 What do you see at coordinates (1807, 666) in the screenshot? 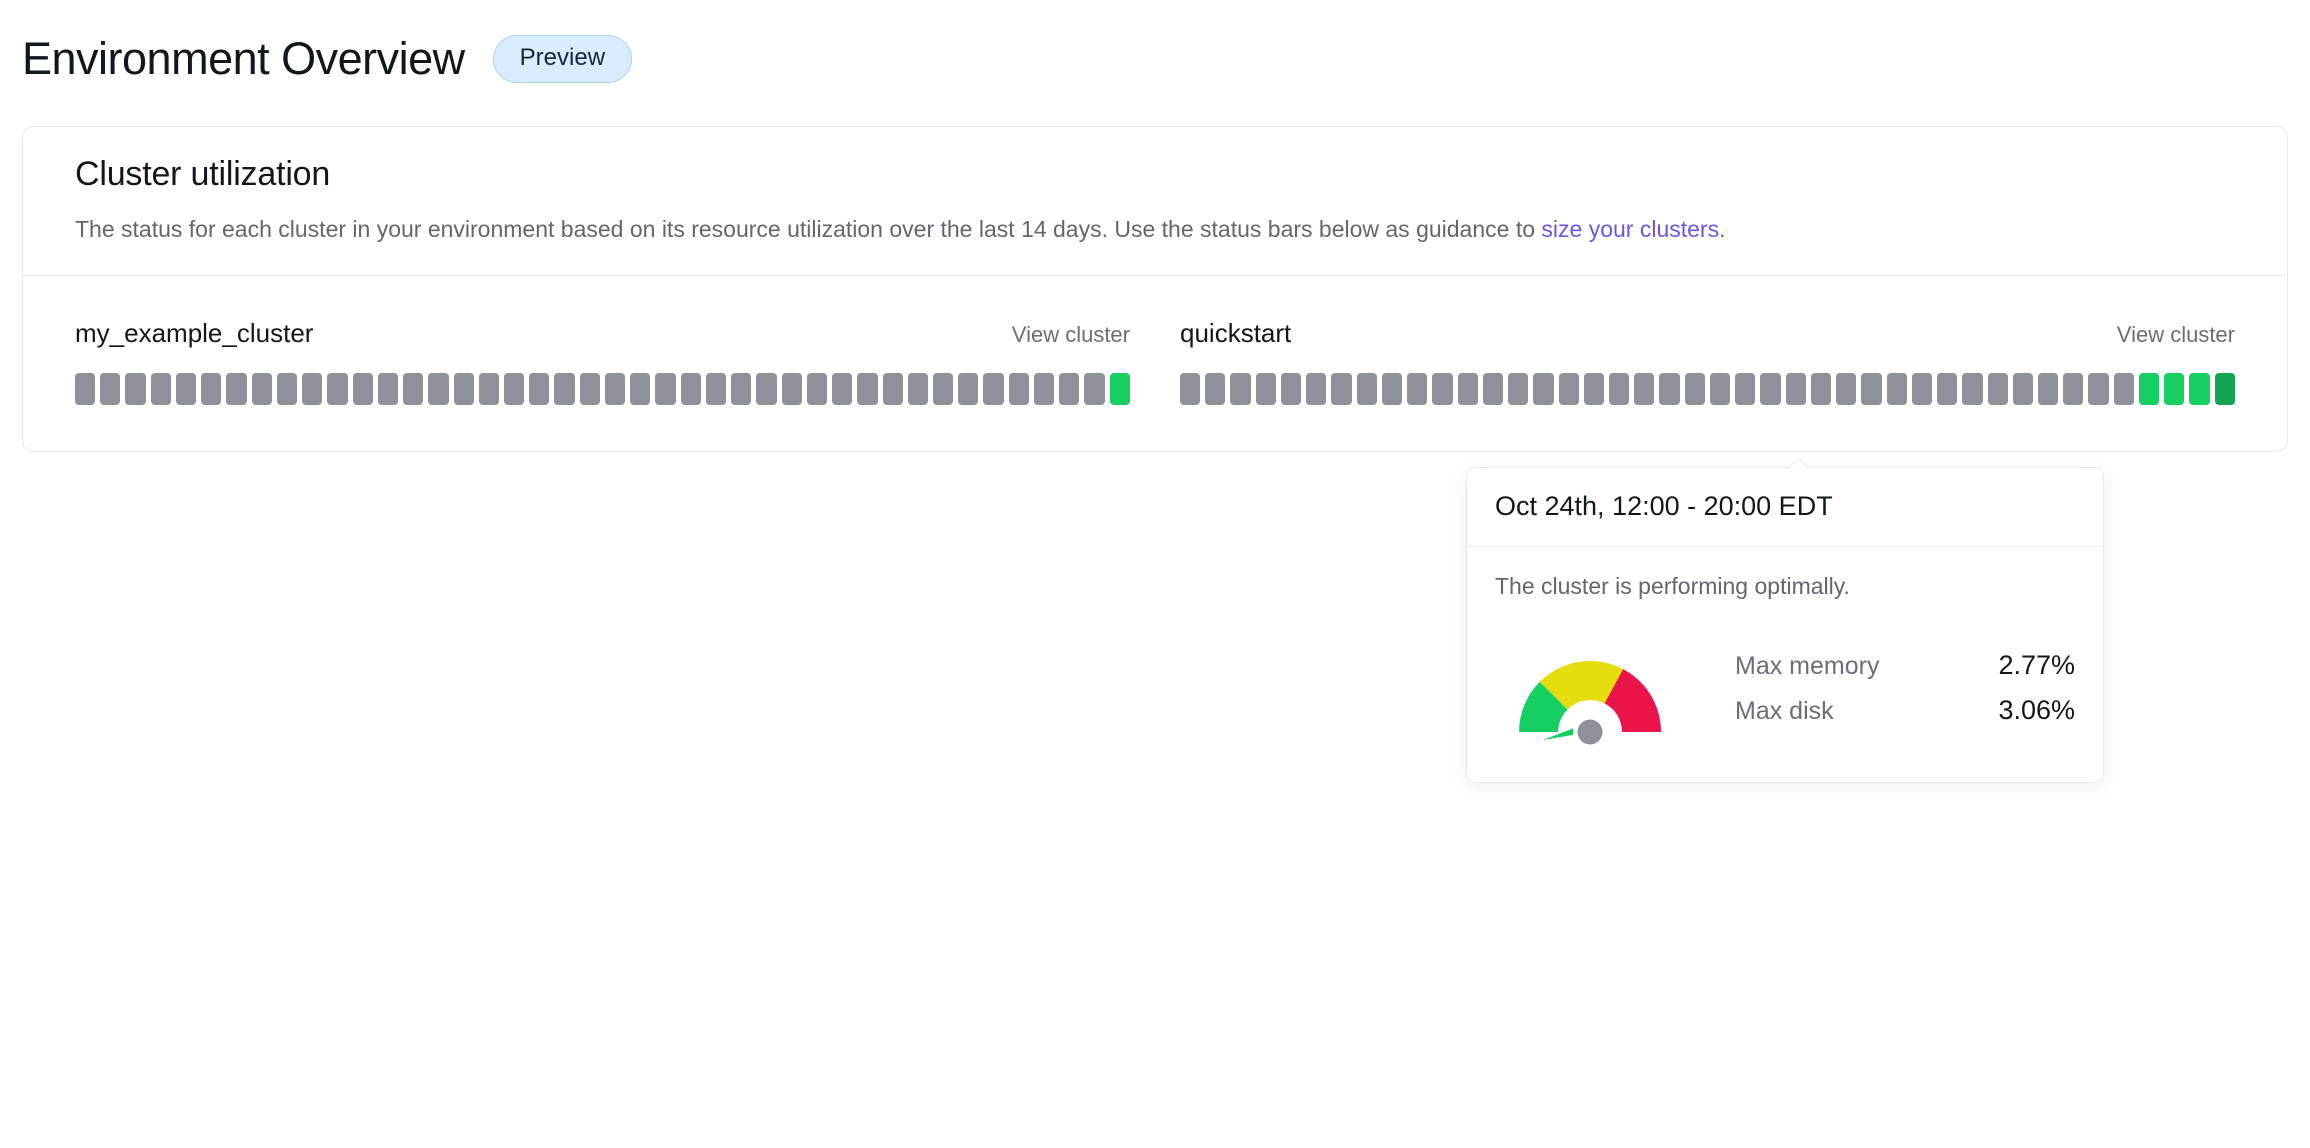
I see `metric-label-max-memory: Max memory` at bounding box center [1807, 666].